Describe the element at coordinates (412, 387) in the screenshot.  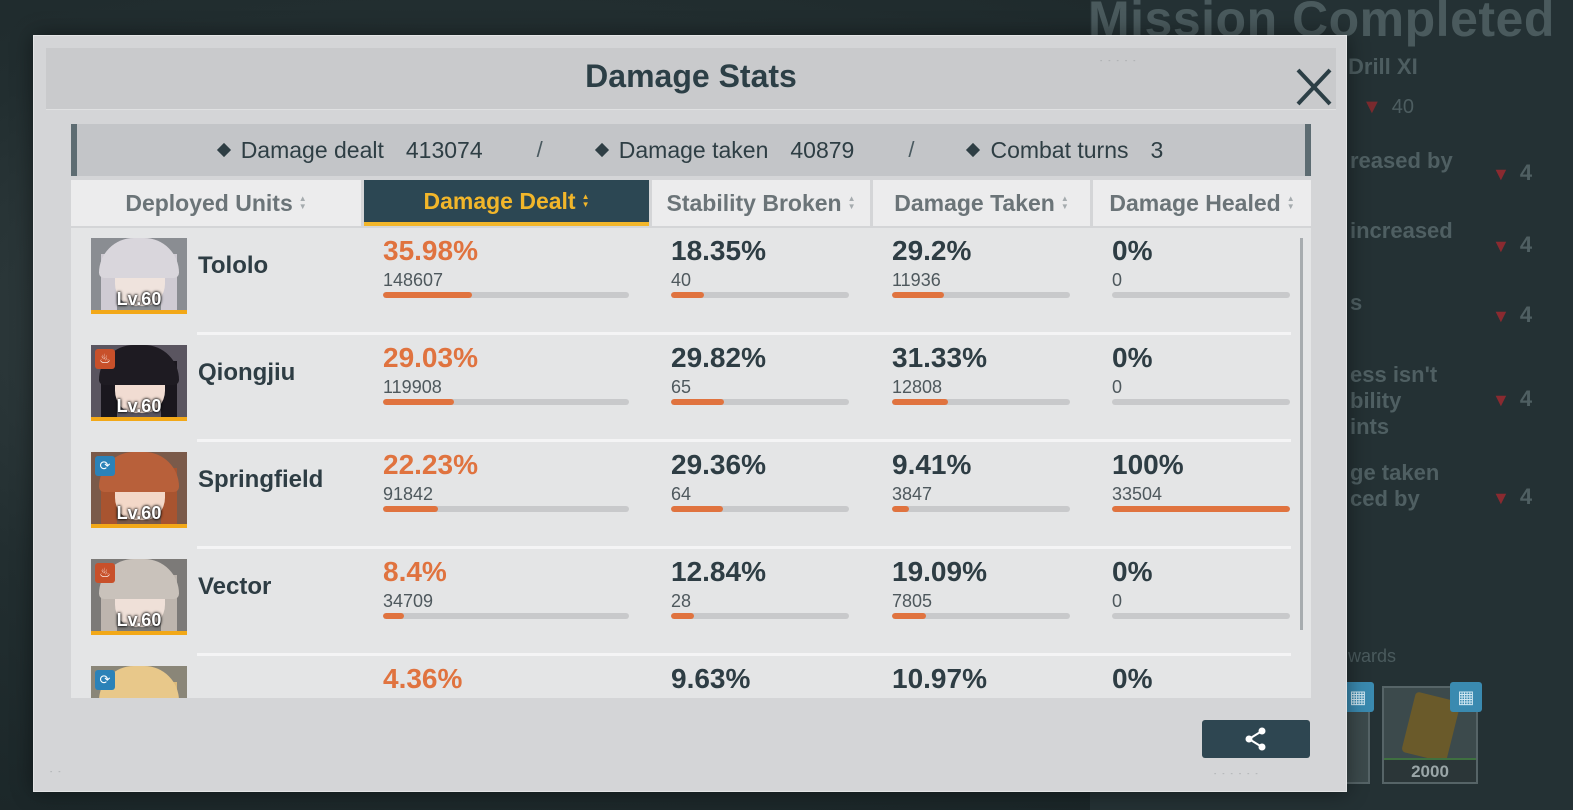
I see `stat-value: 119908` at that location.